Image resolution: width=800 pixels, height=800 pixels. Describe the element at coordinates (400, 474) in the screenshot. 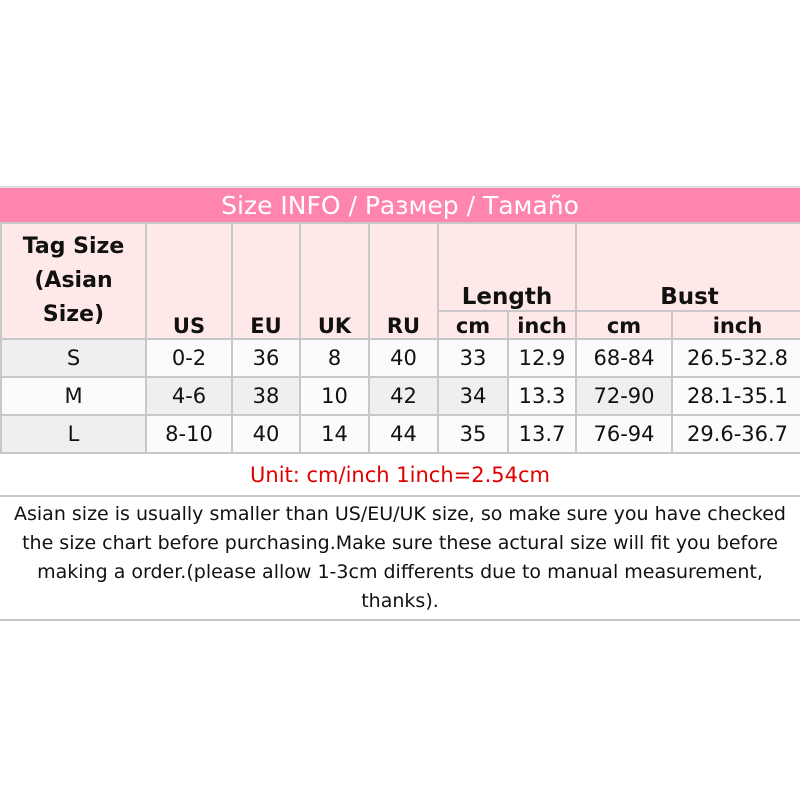

I see `unit-note: Unit: cm/inch 1inch=2.54cm` at that location.